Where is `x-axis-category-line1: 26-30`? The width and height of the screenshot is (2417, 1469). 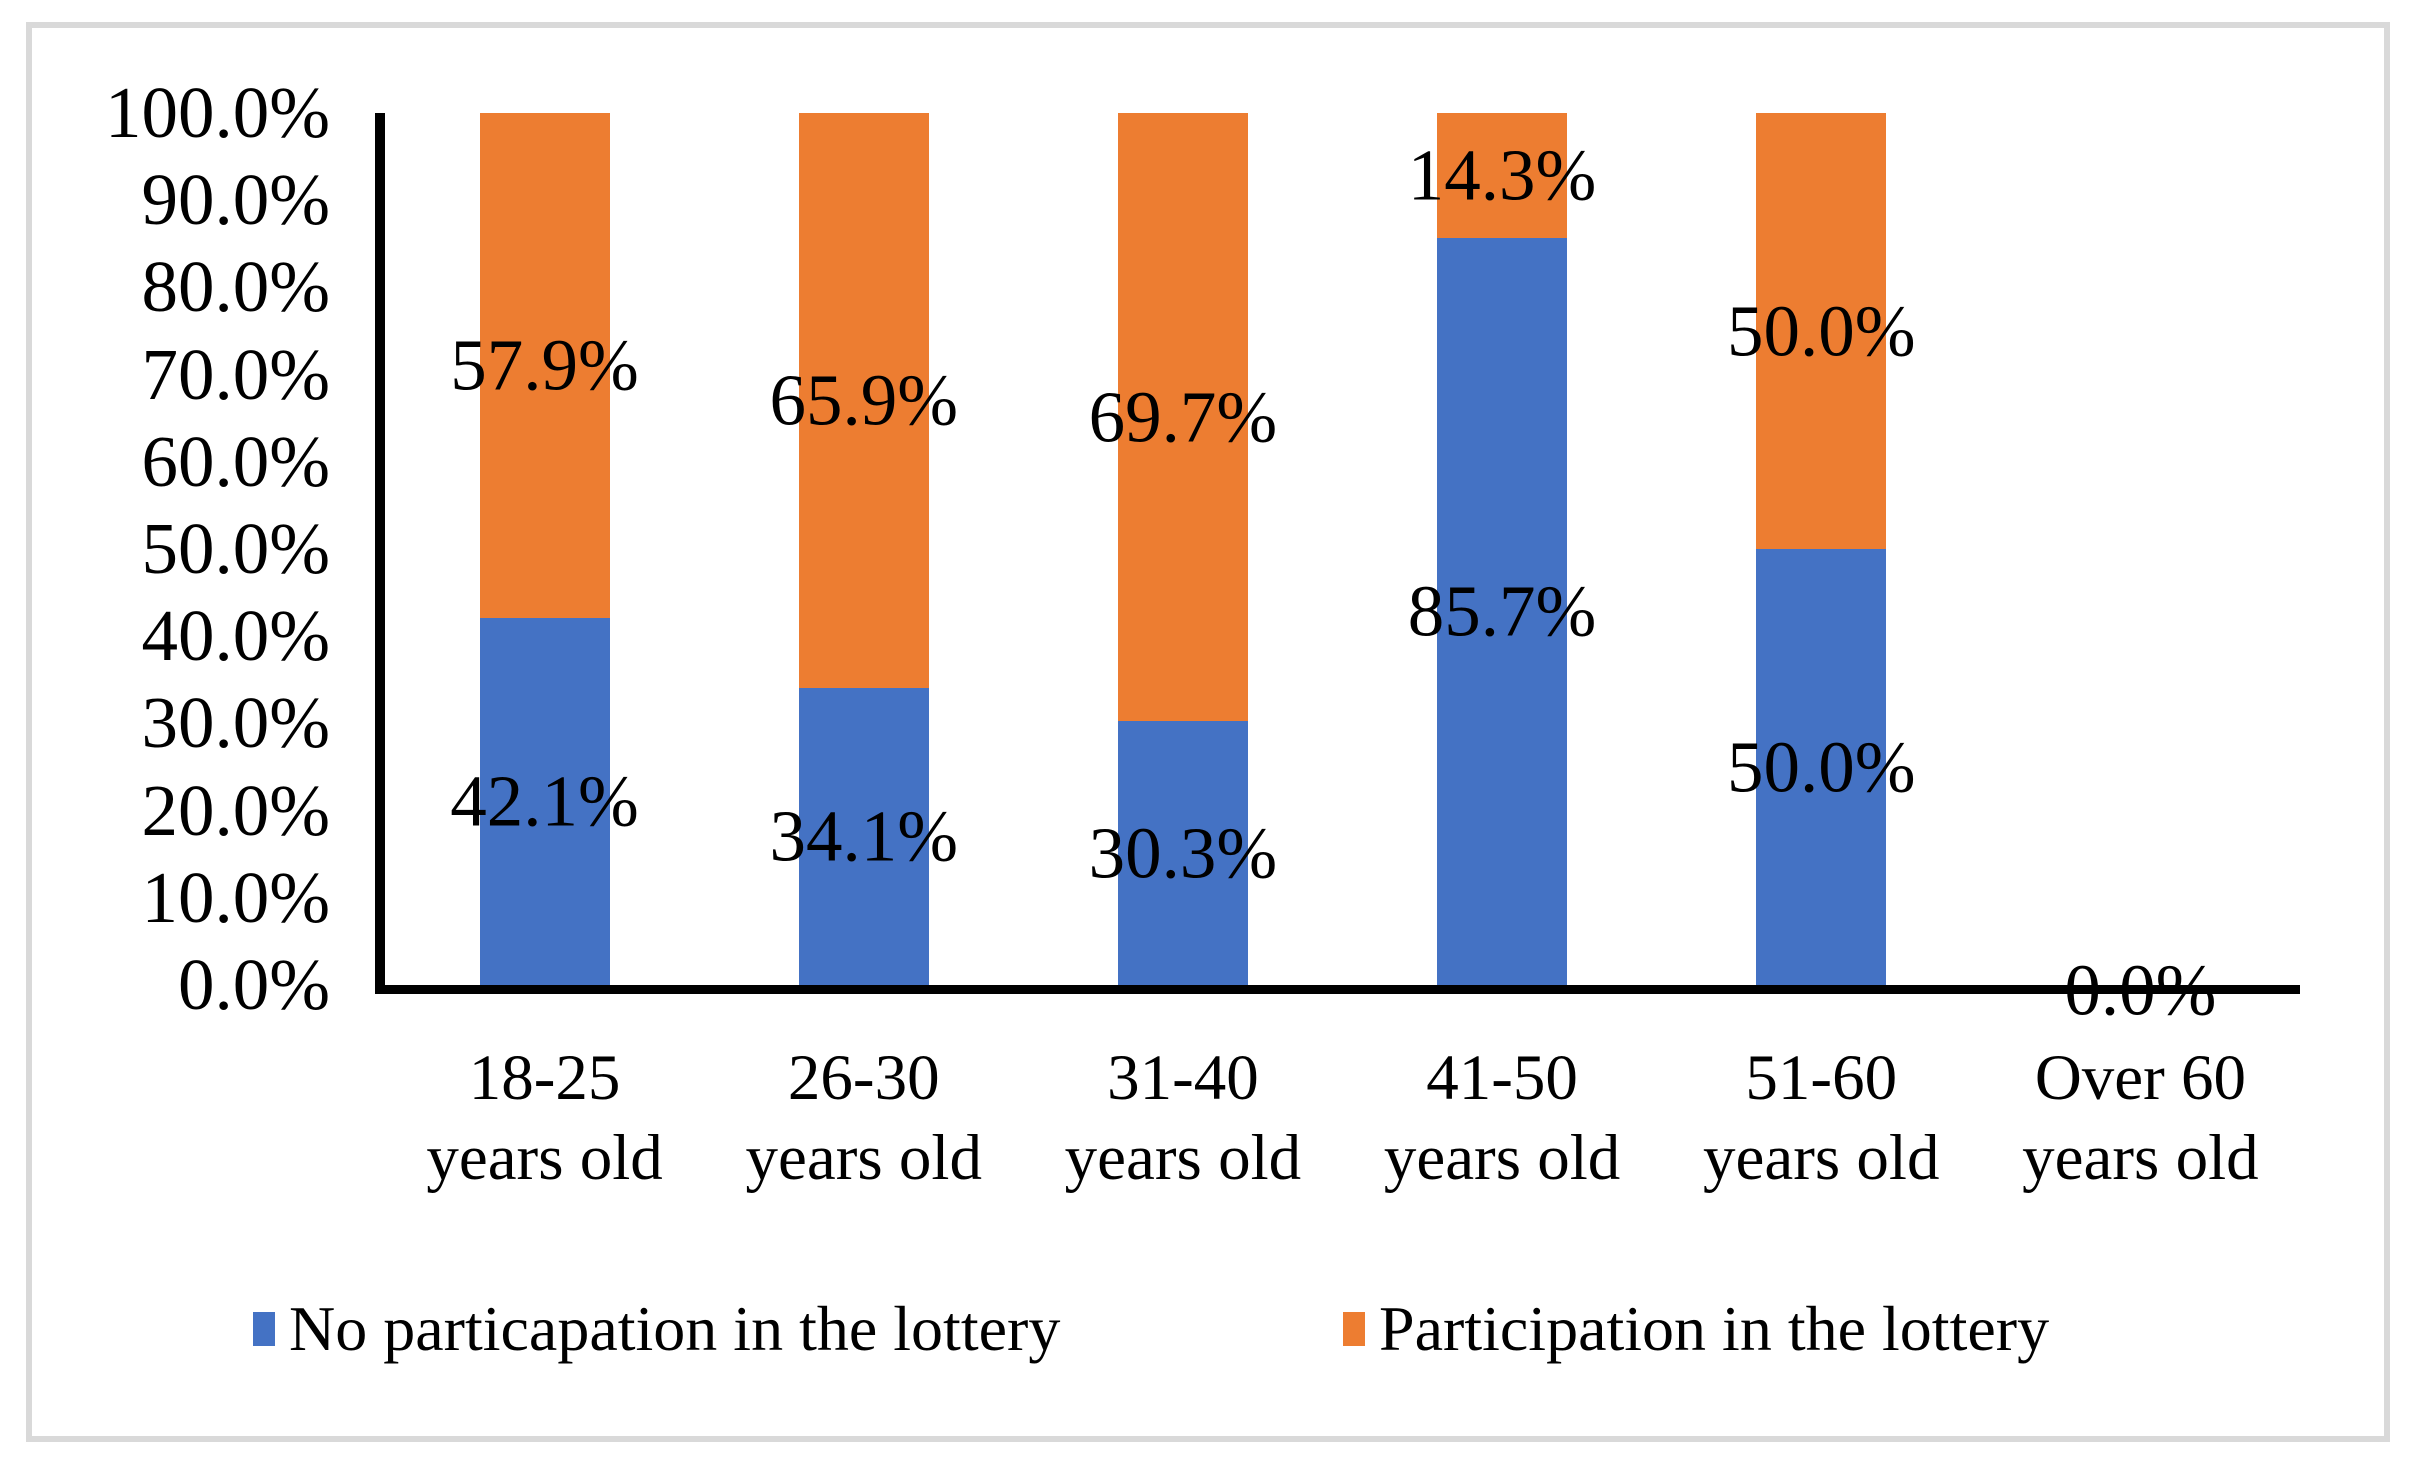 x-axis-category-line1: 26-30 is located at coordinates (863, 1078).